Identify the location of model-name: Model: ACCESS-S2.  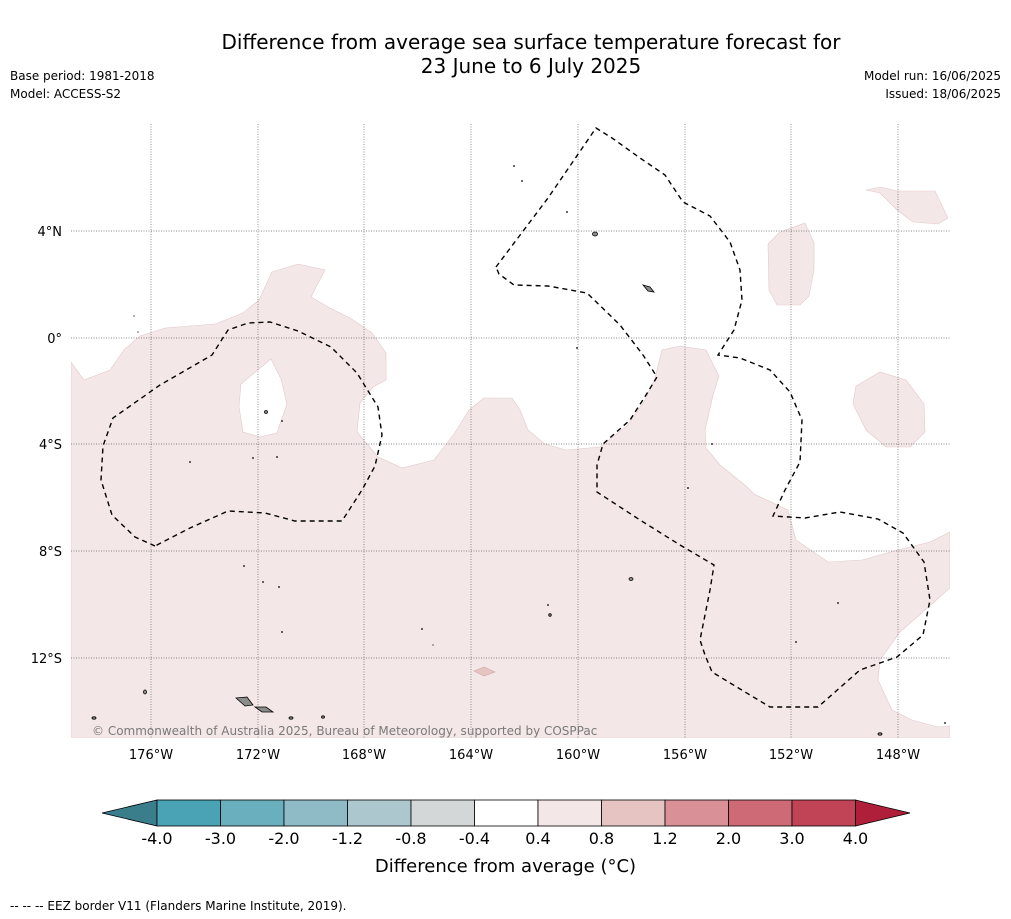
(66, 94).